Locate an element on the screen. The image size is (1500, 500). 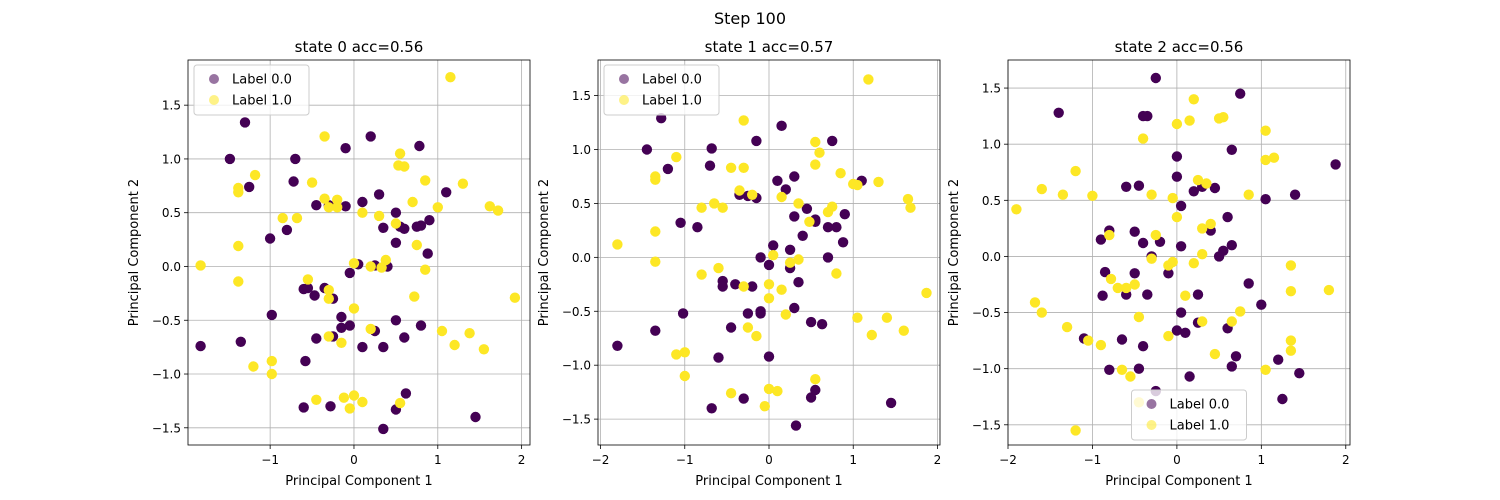
y-tick-label: 1.5 is located at coordinates (581, 96).